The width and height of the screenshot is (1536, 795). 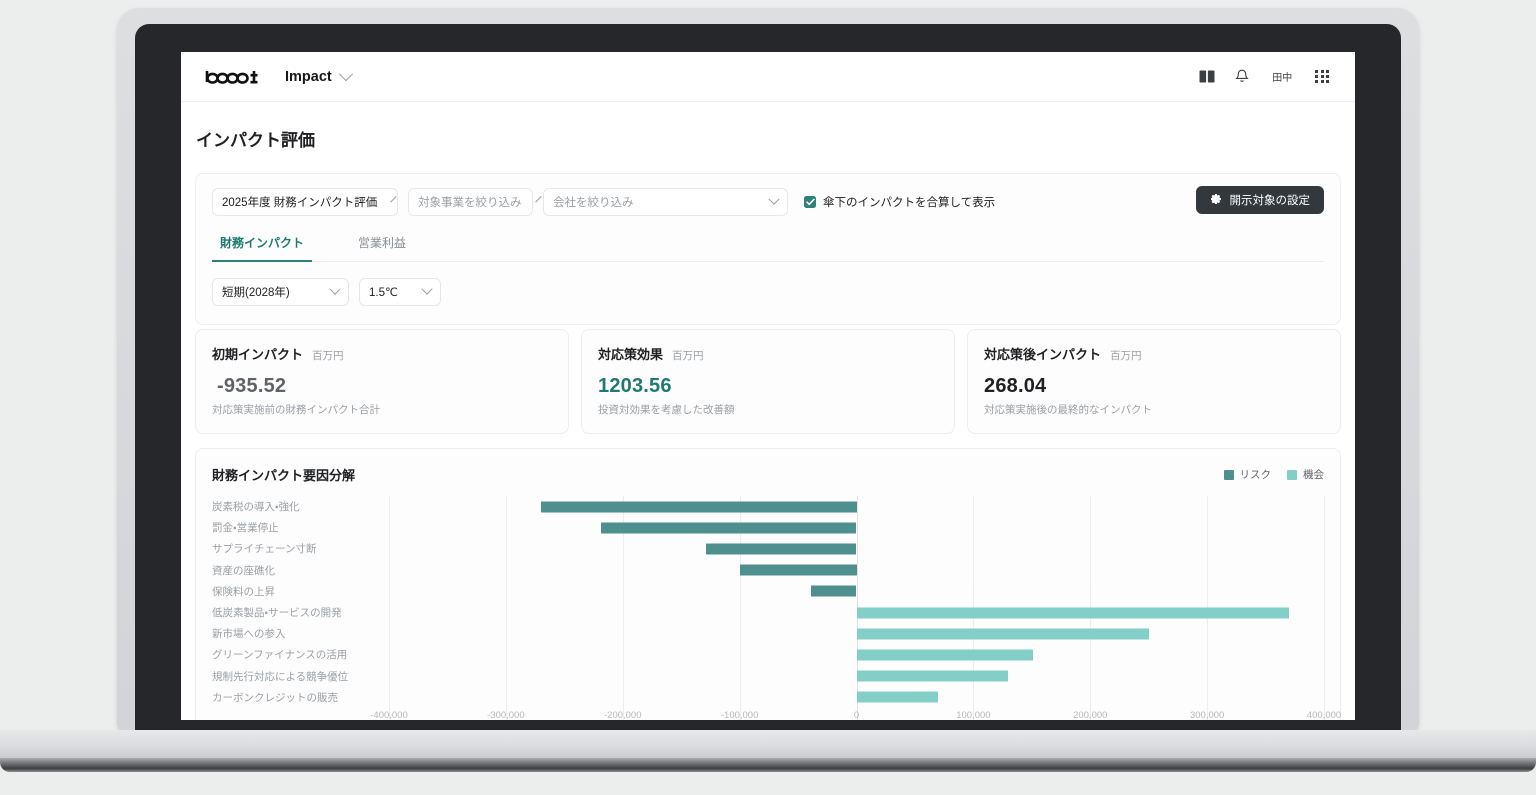 What do you see at coordinates (1228, 474) in the screenshot?
I see `legend-swatch-risk` at bounding box center [1228, 474].